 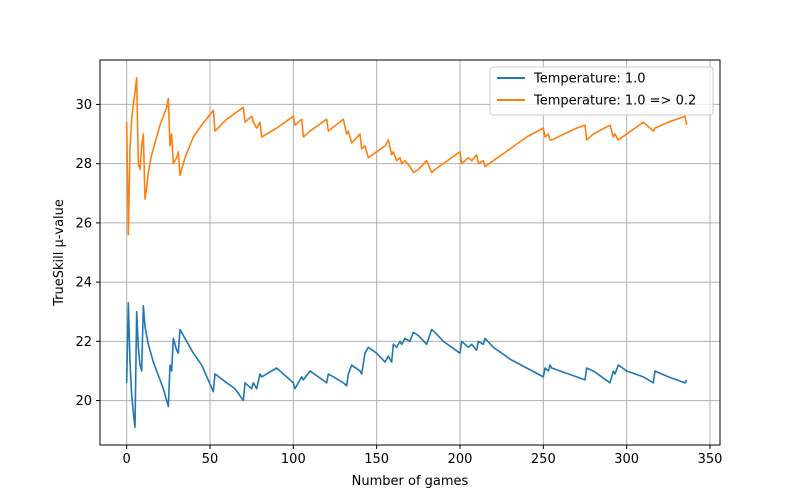 What do you see at coordinates (543, 459) in the screenshot?
I see `x-tick-label: 250` at bounding box center [543, 459].